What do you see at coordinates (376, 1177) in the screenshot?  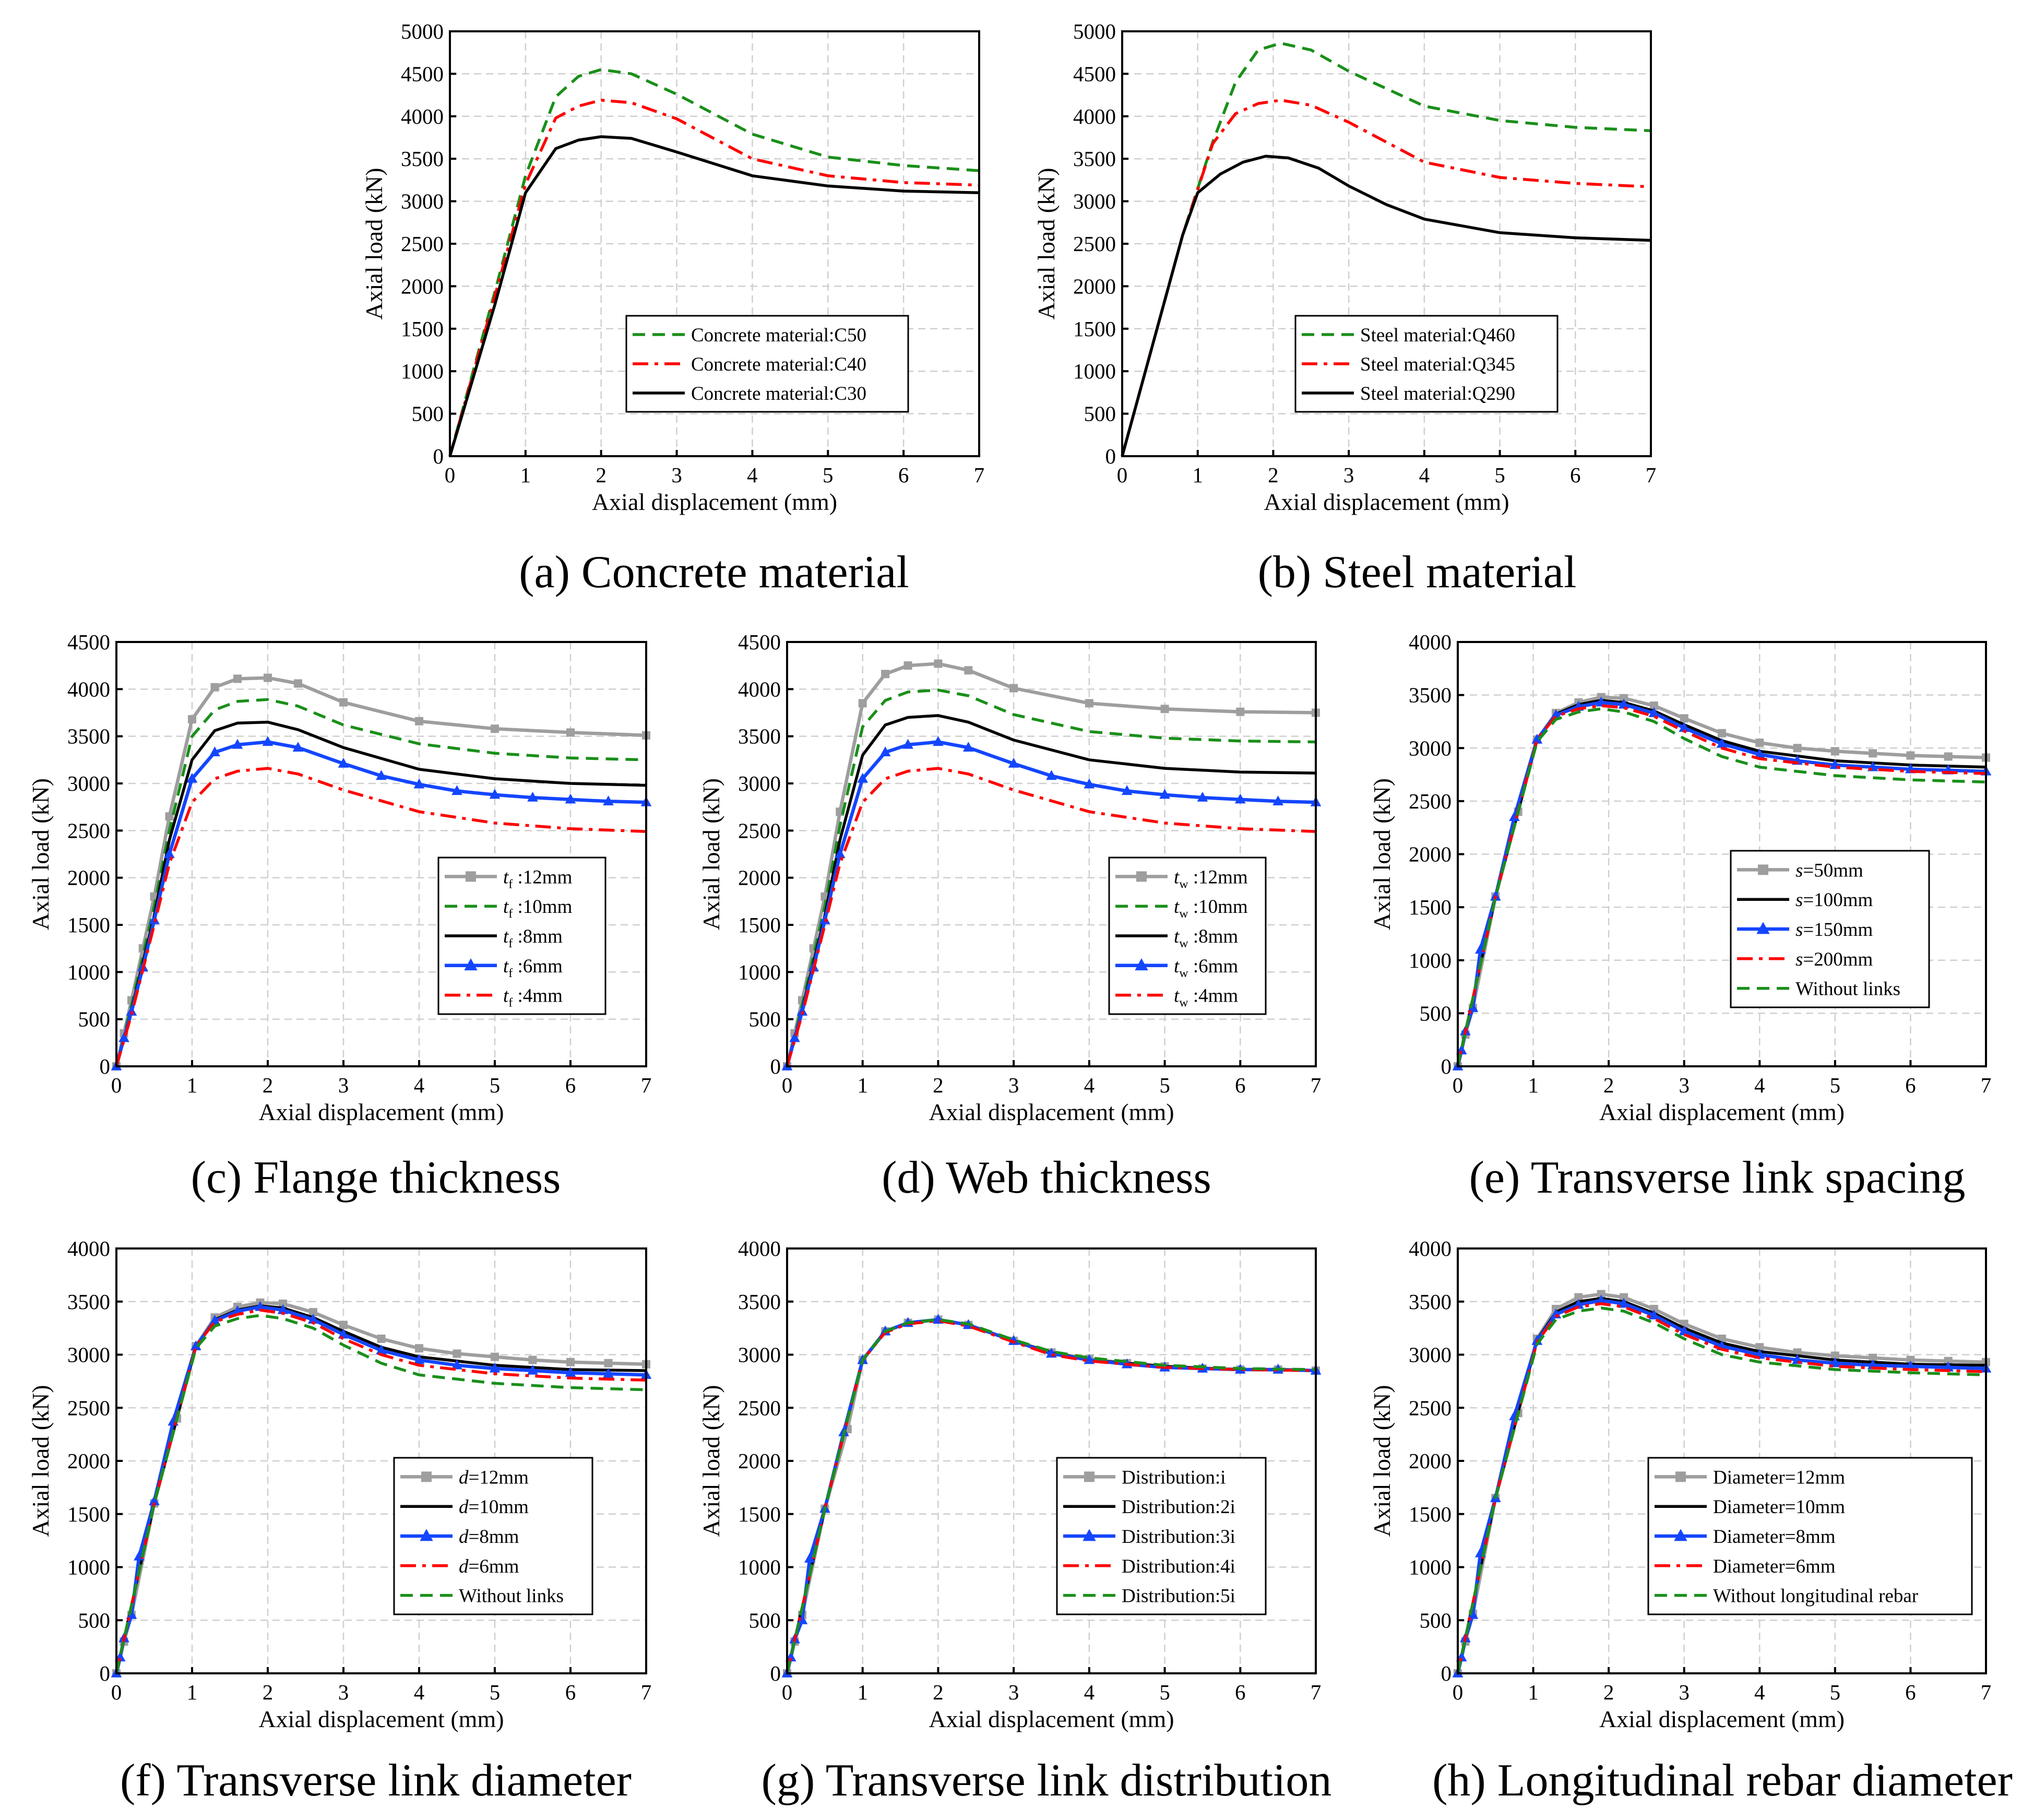 I see `panel-caption: (c) Flange thickness` at bounding box center [376, 1177].